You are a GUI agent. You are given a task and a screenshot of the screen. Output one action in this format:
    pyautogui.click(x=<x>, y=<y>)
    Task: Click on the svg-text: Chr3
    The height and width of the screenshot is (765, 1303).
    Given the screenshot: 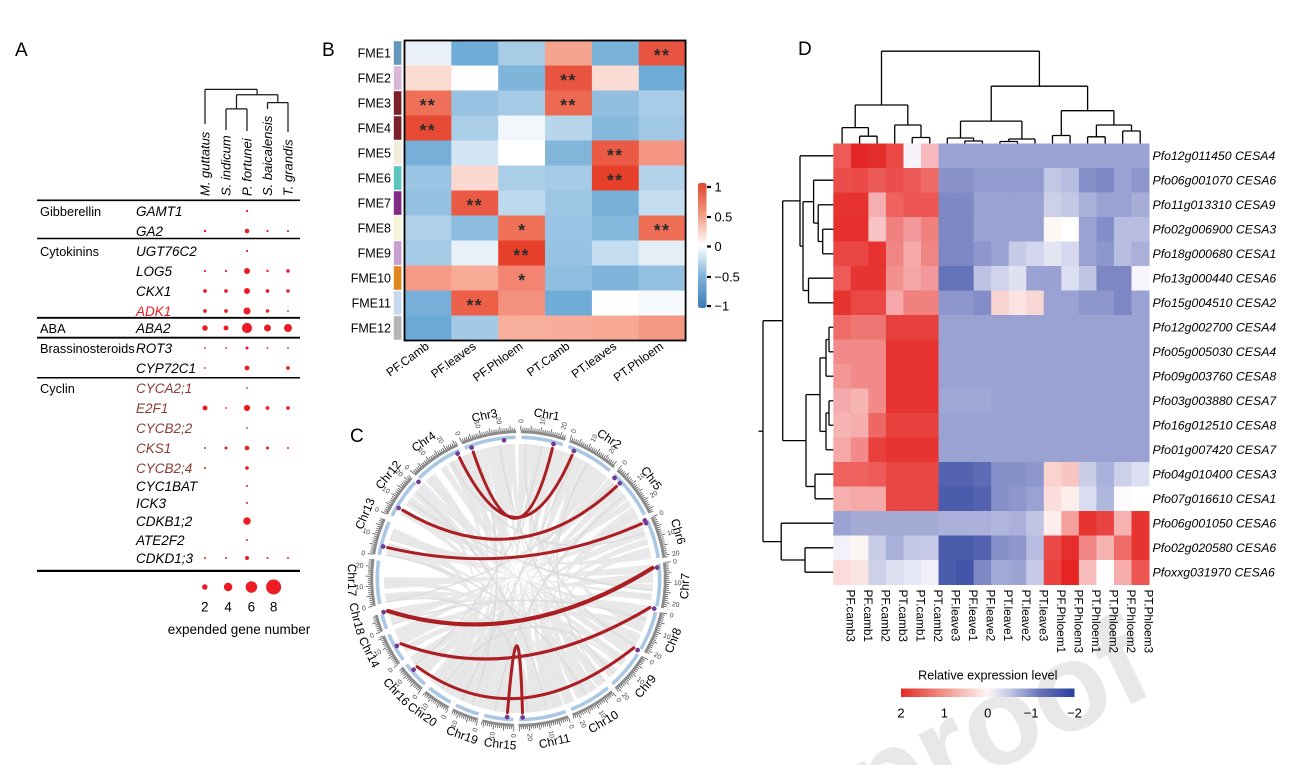 What is the action you would take?
    pyautogui.click(x=484, y=415)
    